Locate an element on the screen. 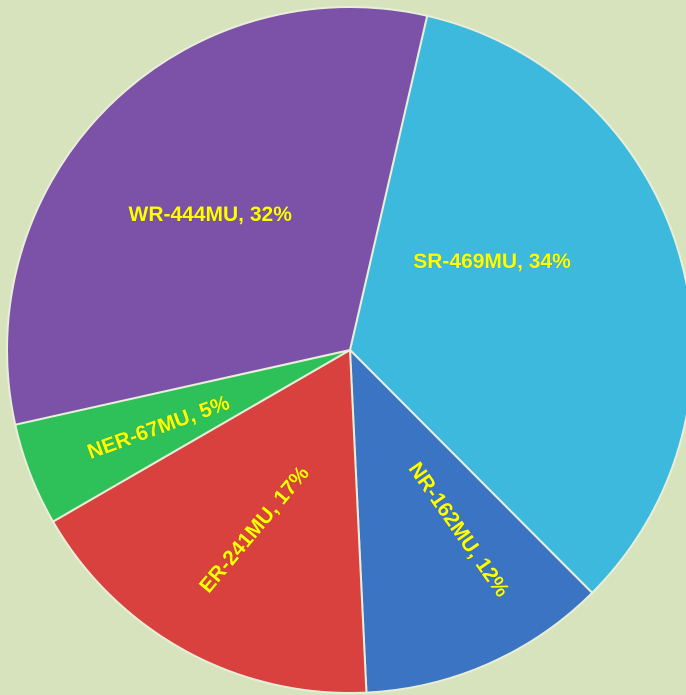 This screenshot has height=695, width=686. data-label: SR-469MU, 34% is located at coordinates (492, 261).